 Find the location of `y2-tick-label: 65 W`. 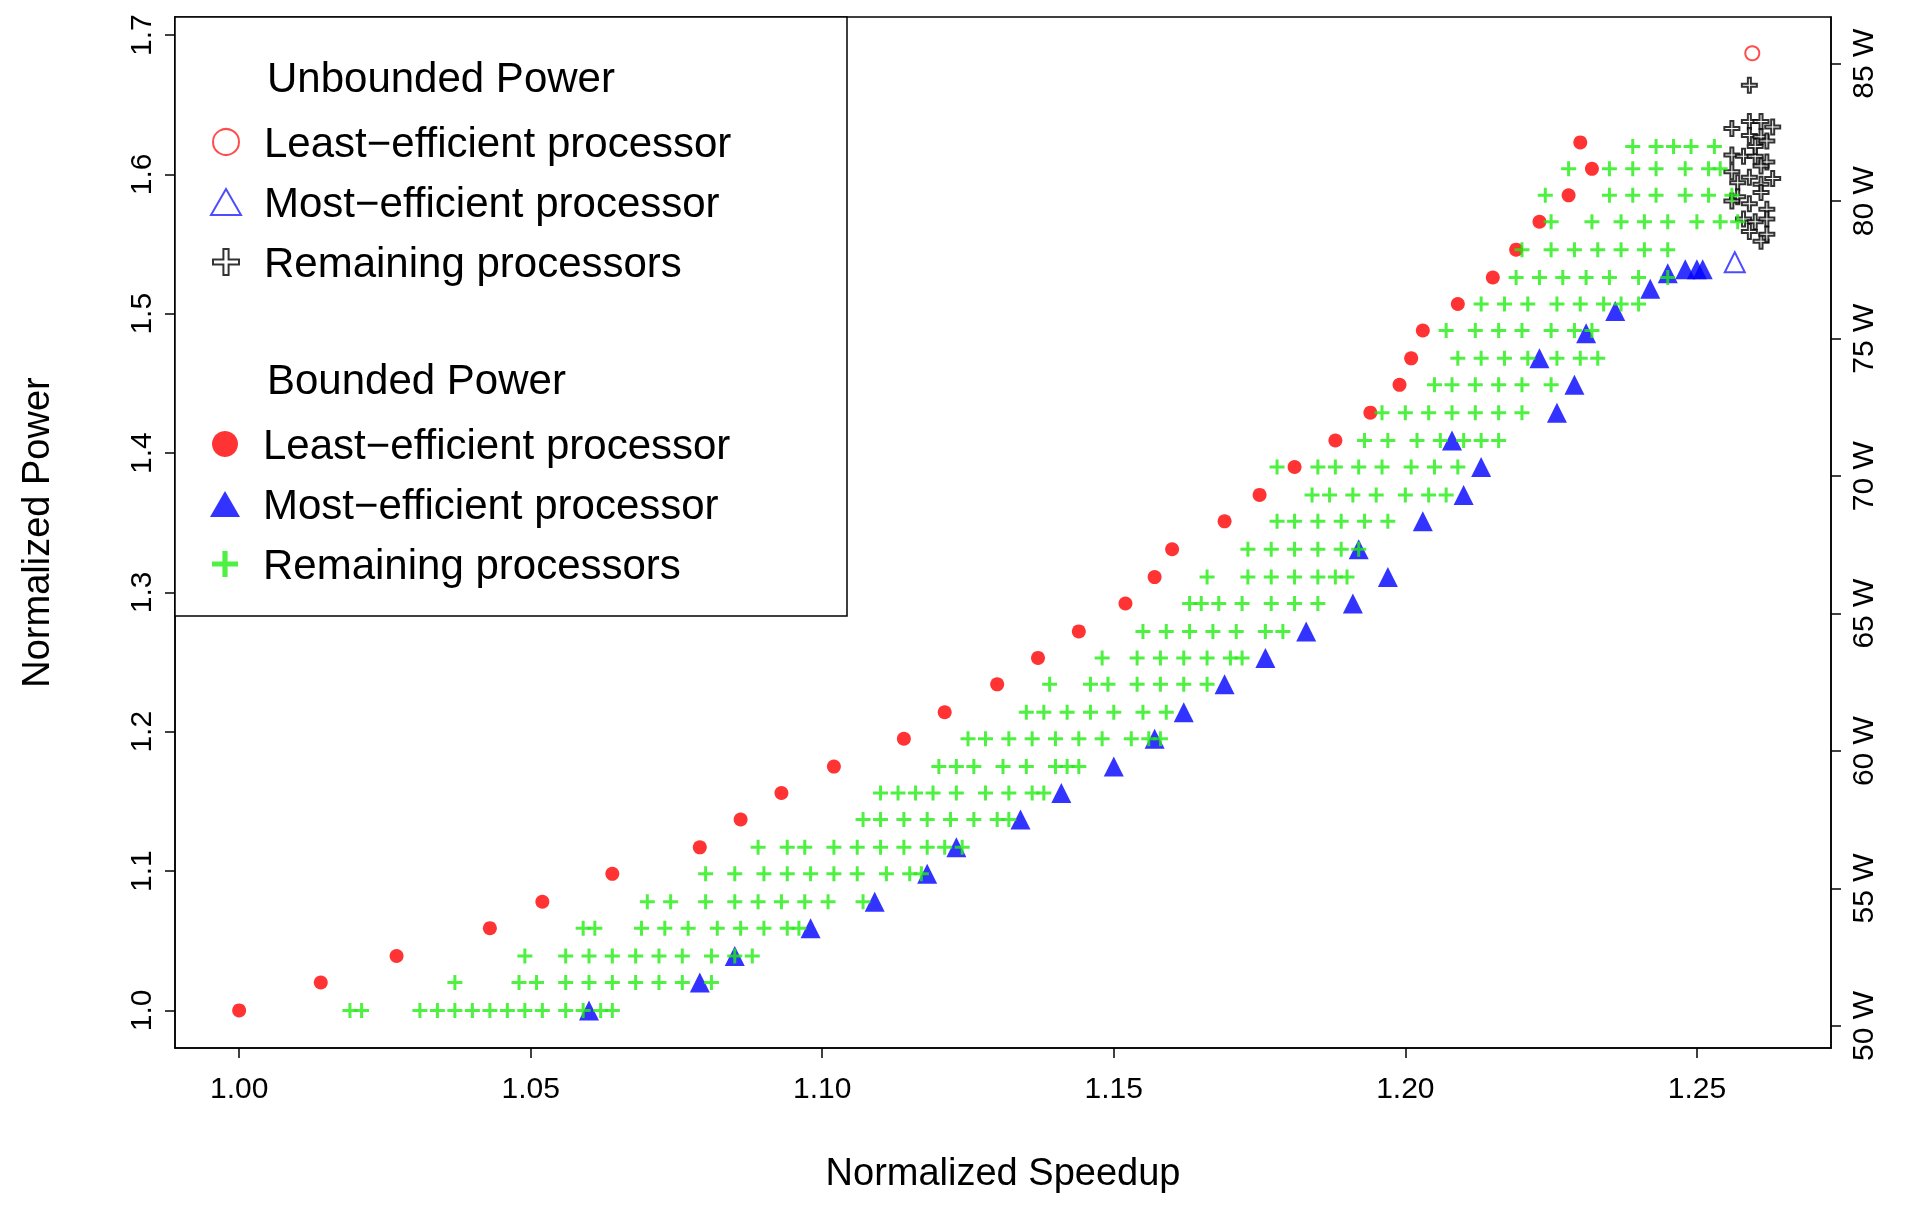

y2-tick-label: 65 W is located at coordinates (1862, 613).